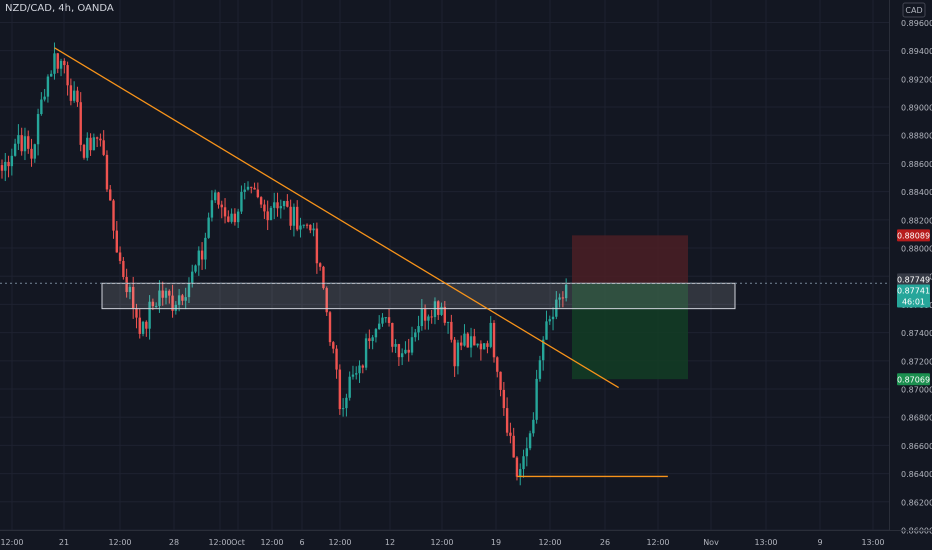 The image size is (932, 550). I want to click on y-tick-label: 0.89400, so click(916, 51).